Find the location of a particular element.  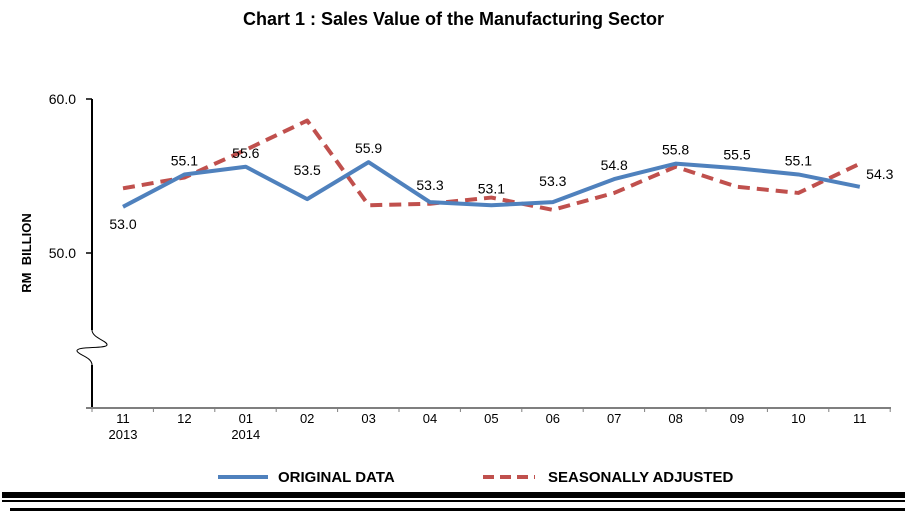

legend-label: ORIGINAL DATA is located at coordinates (336, 477).